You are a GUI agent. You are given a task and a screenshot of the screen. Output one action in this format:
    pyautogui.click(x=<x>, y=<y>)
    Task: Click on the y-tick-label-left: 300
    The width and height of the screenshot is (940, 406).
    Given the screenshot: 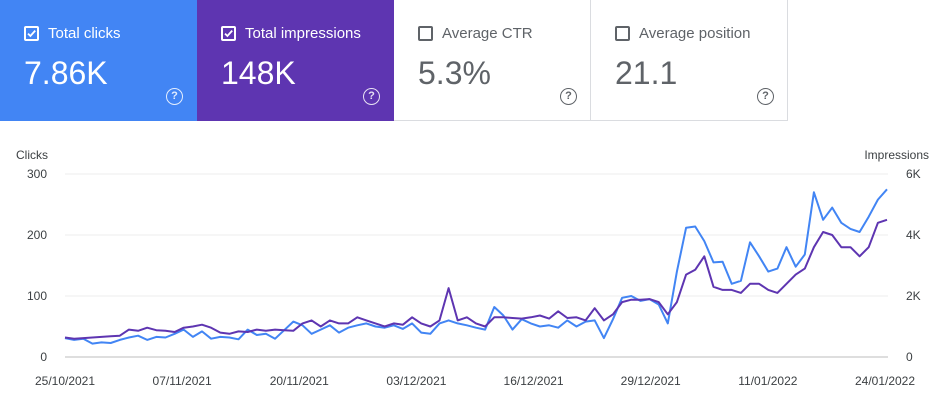 What is the action you would take?
    pyautogui.click(x=37, y=174)
    